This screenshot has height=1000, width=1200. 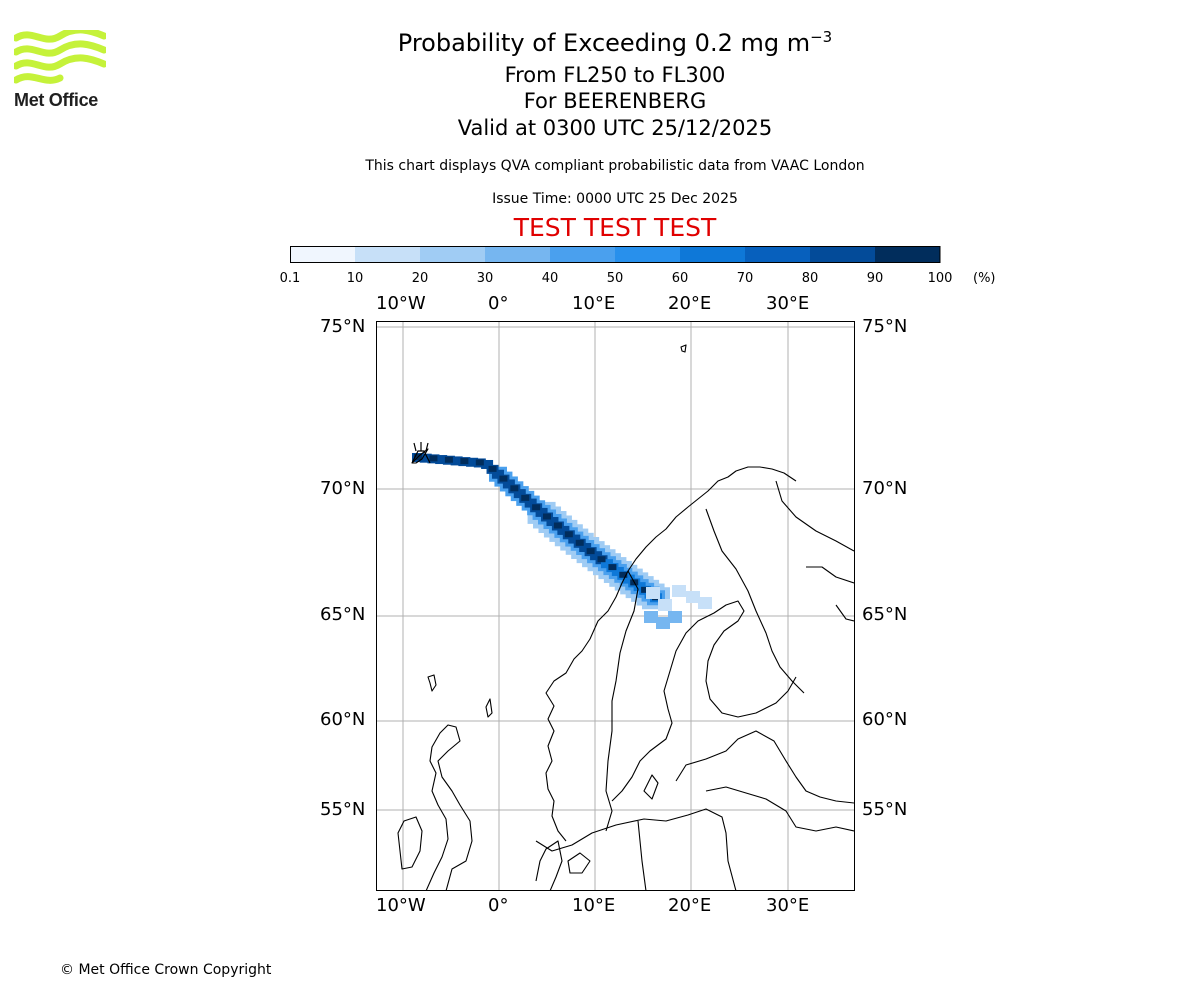 I want to click on faroes, so click(x=432, y=683).